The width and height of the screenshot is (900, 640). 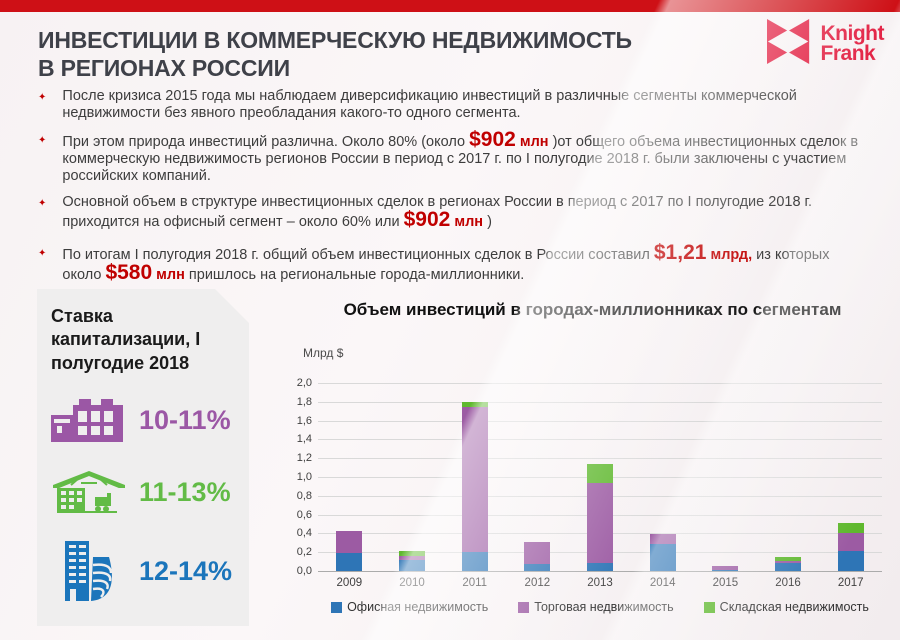 I want to click on cap-rate-row-towers: 12-14%, so click(x=148, y=571).